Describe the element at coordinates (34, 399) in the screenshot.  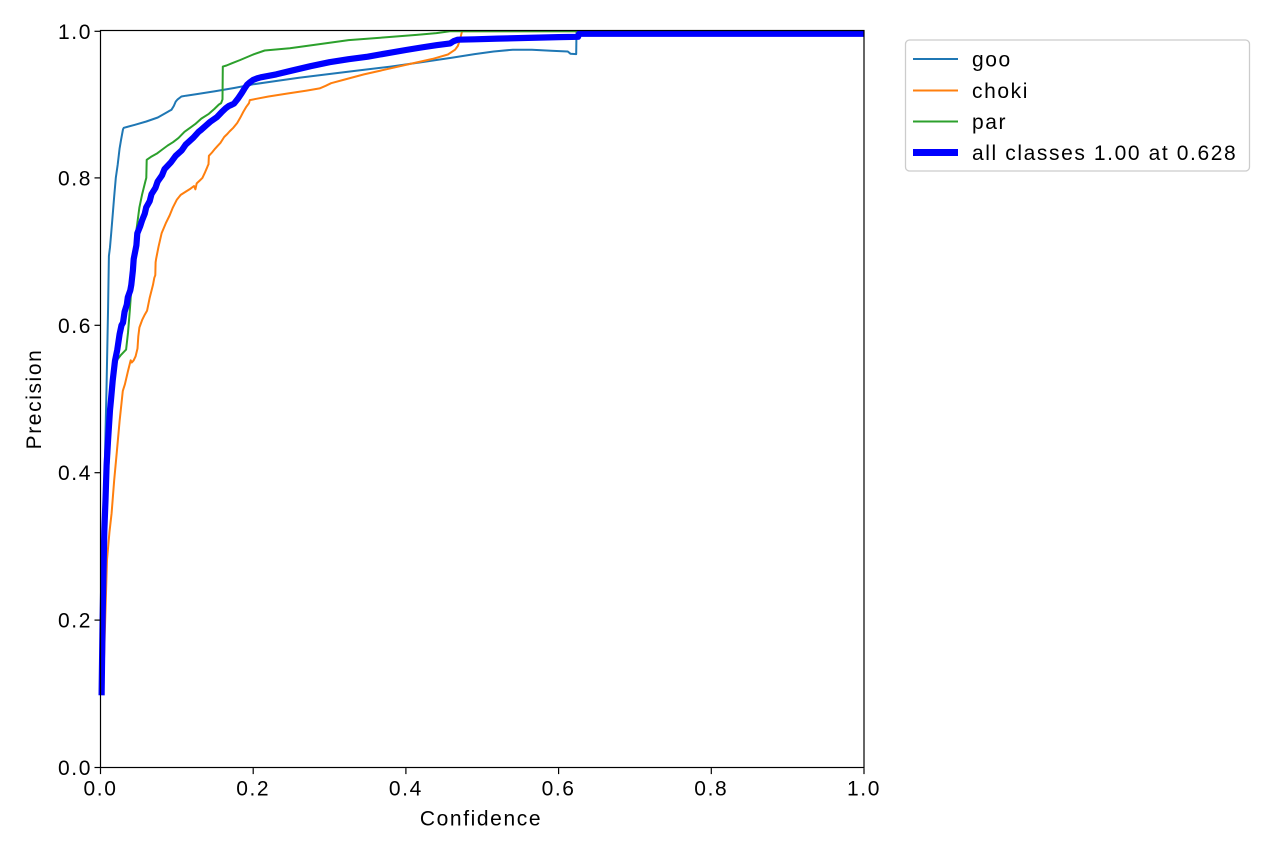
I see `svg-text: Precision` at that location.